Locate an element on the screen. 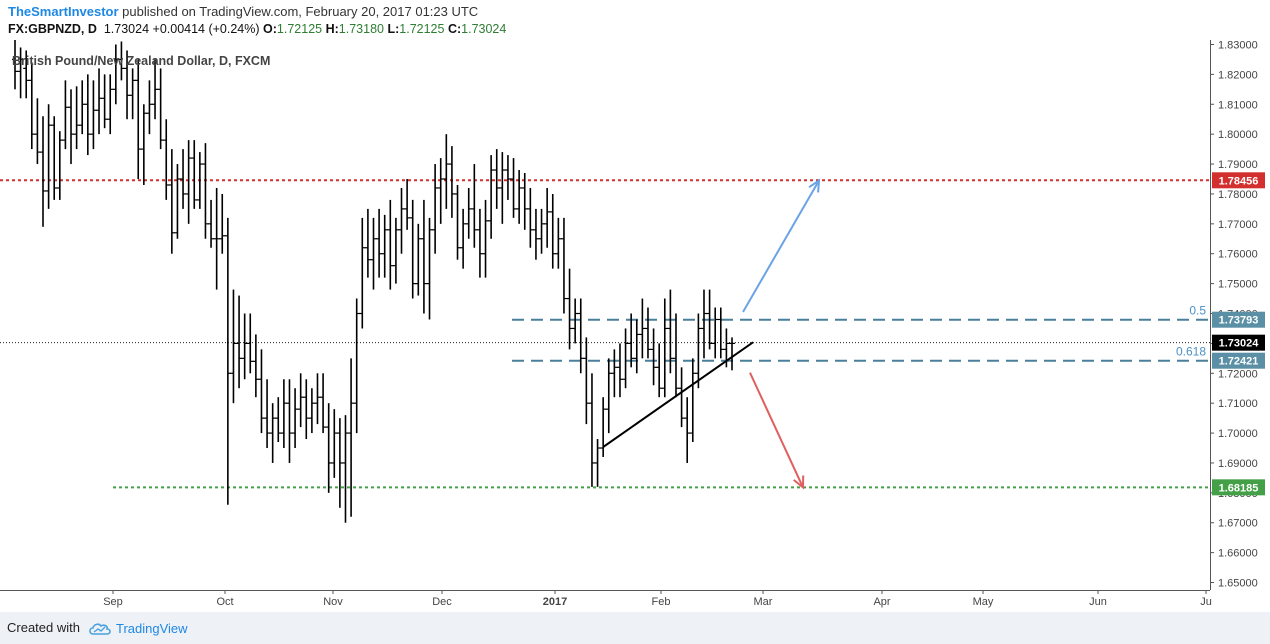 The height and width of the screenshot is (644, 1270). fib-0.5-tag is located at coordinates (1238, 319).